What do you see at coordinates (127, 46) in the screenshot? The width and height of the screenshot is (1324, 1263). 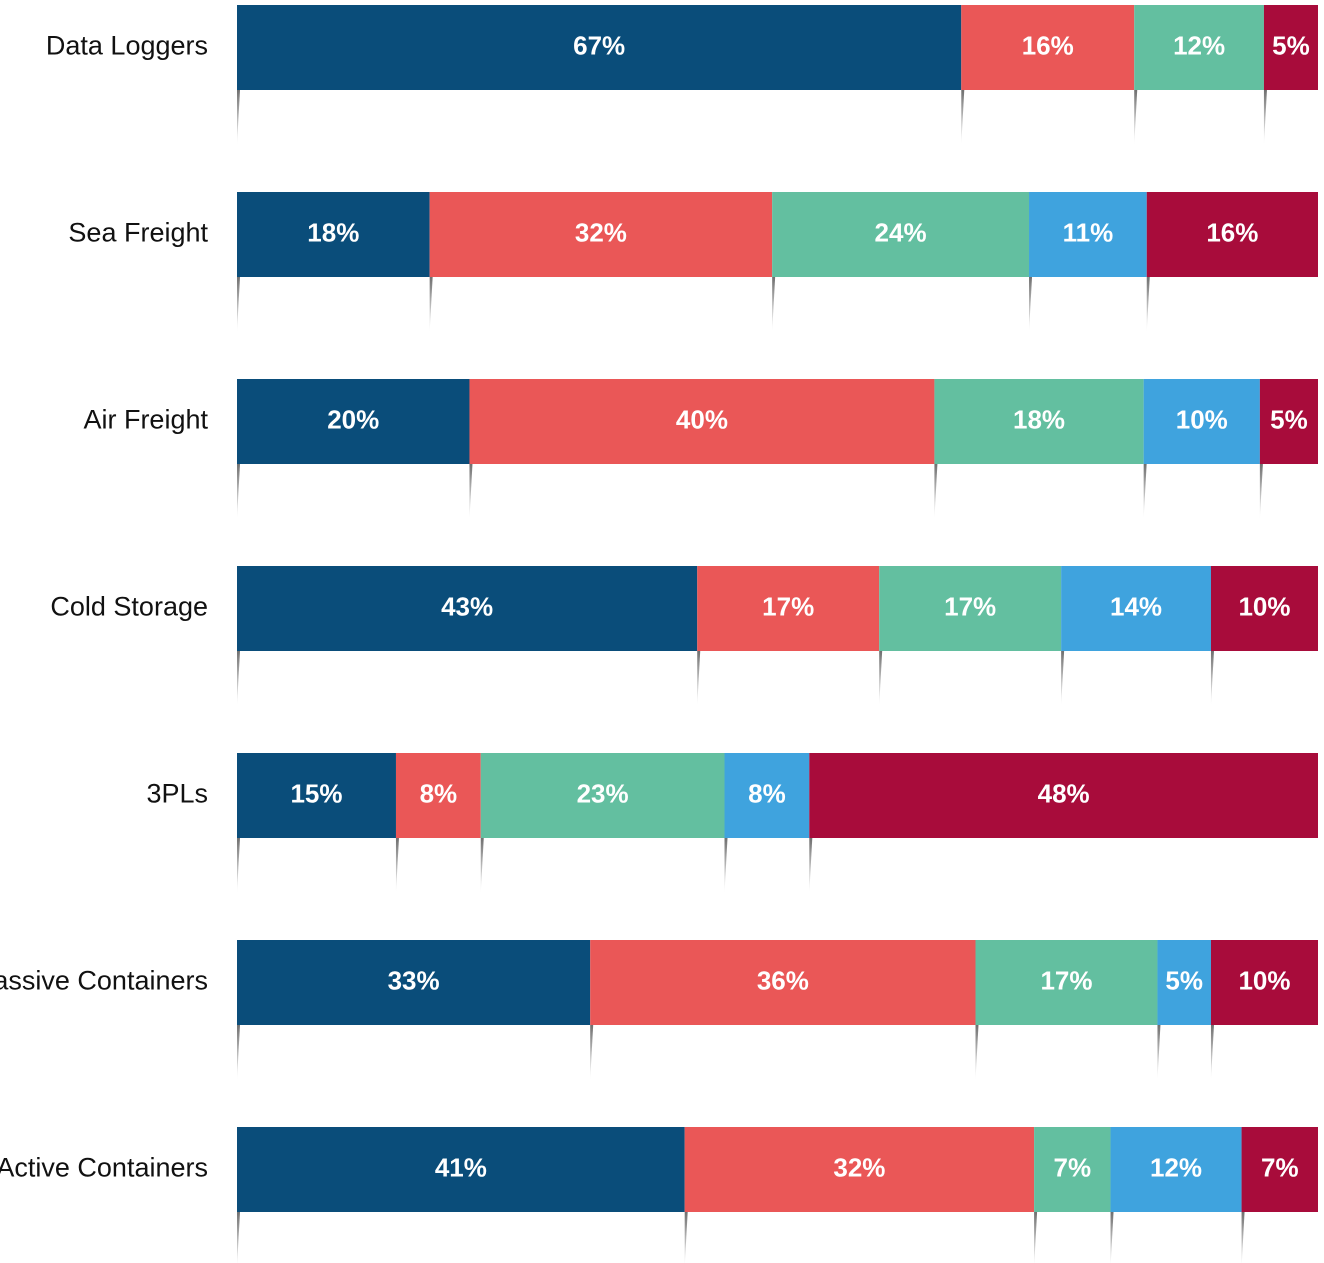 I see `category-label: Data Loggers` at bounding box center [127, 46].